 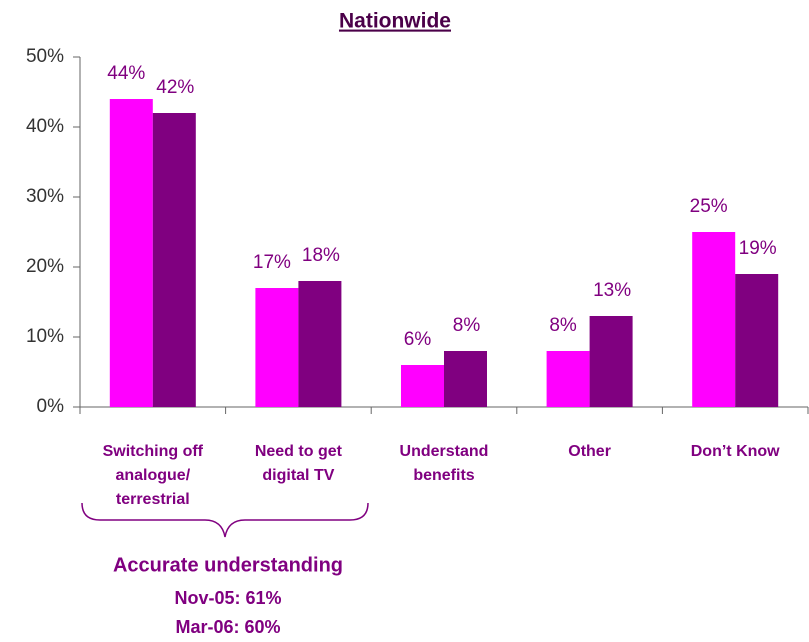 I want to click on x-tick-label: Understand, so click(x=444, y=451).